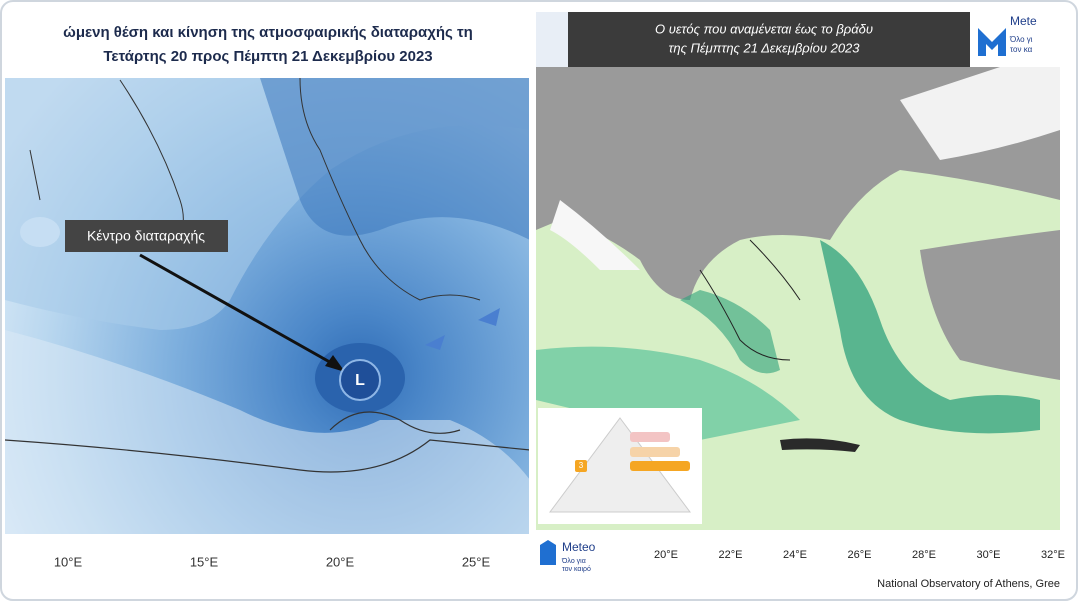 This screenshot has width=1080, height=608. Describe the element at coordinates (476, 561) in the screenshot. I see `lon-label: 25°E` at that location.